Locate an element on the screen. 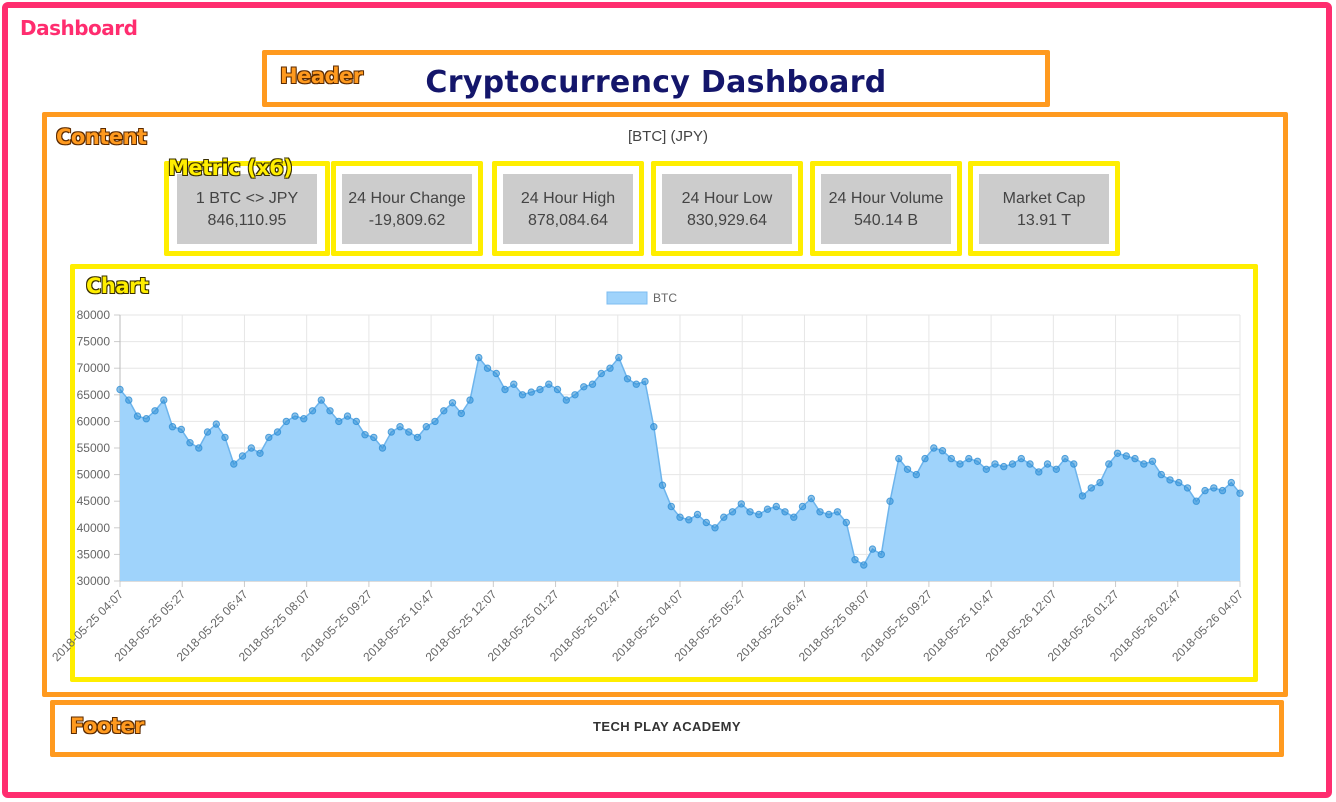  metric-card-high: 24 Hour High 878,084.64 is located at coordinates (568, 209).